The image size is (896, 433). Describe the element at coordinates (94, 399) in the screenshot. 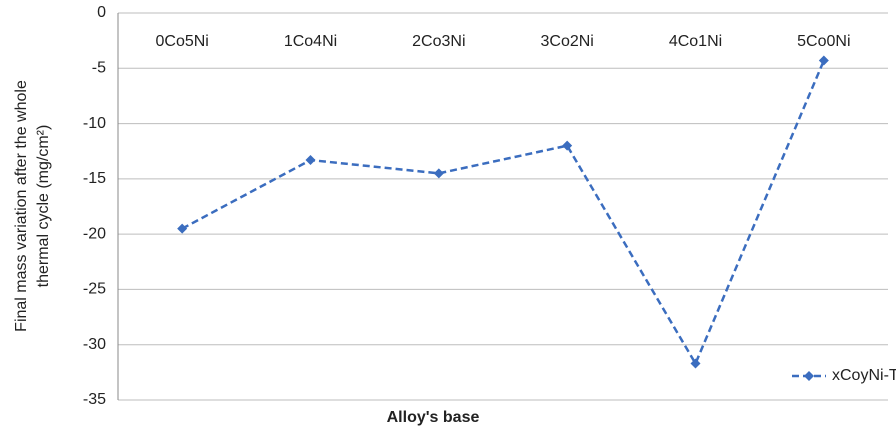

I see `y-tick-label: -35` at that location.